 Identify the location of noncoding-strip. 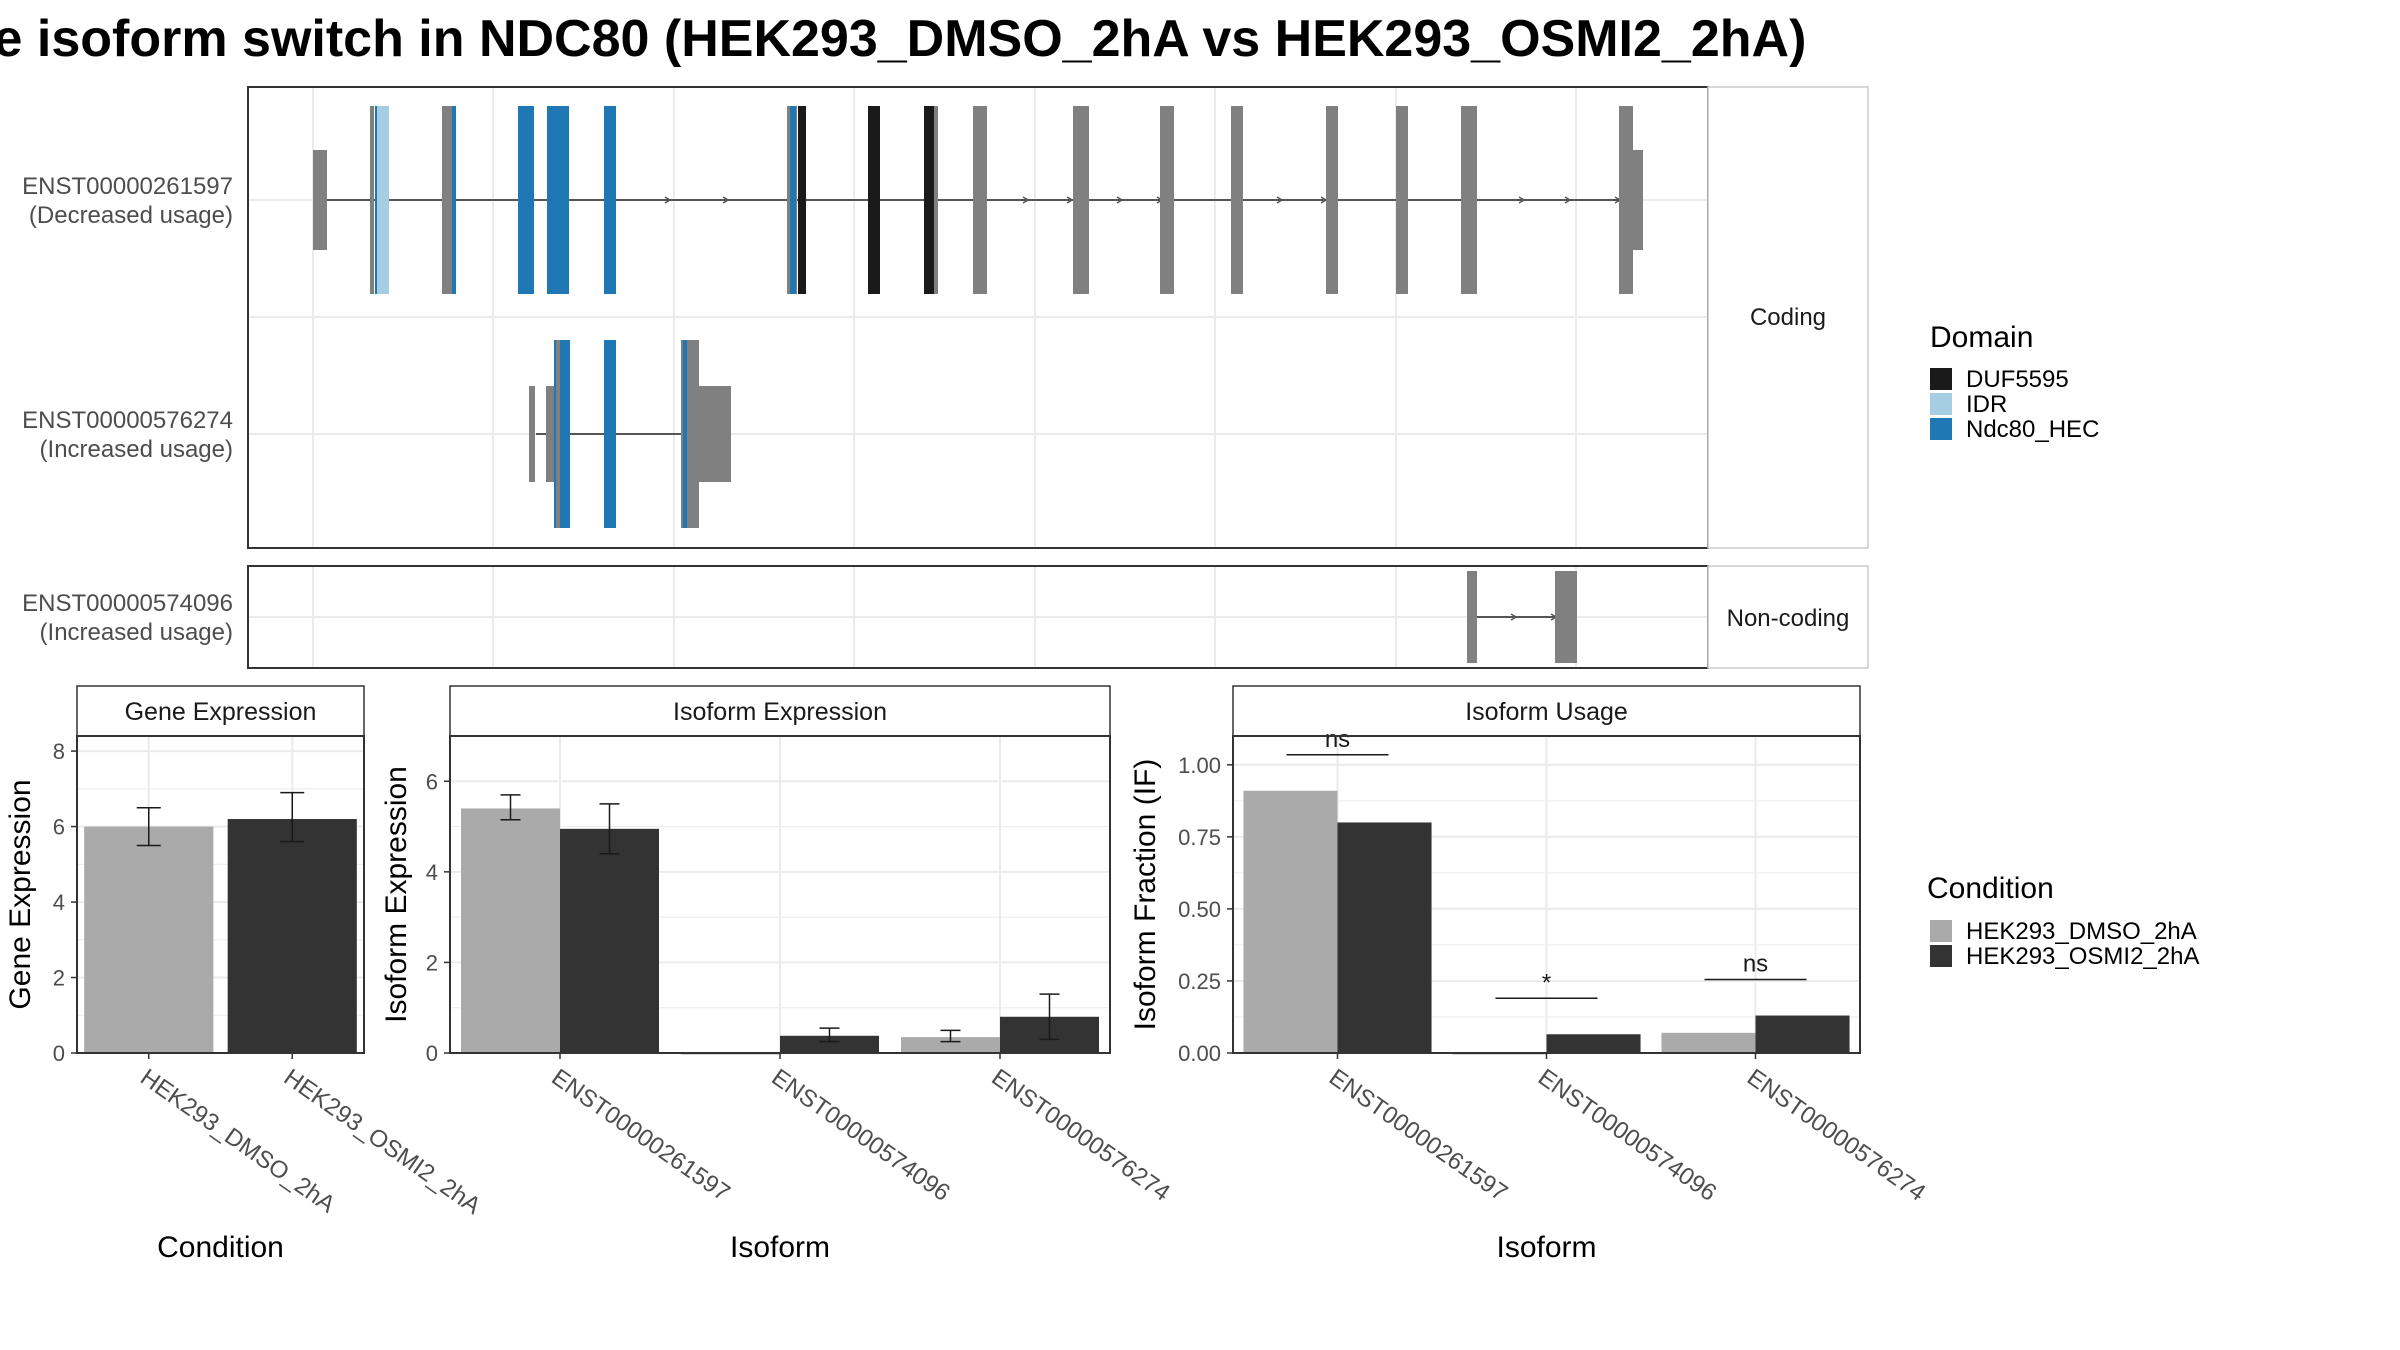
(1788, 617).